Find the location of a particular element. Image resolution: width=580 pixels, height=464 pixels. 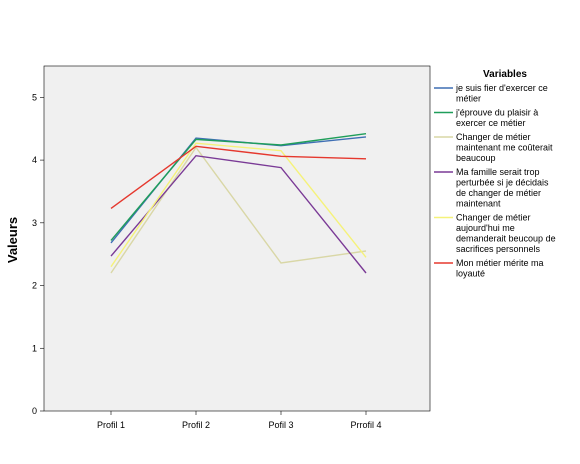

legend-label-2: j'éprouve du plaisir à exercer ce métier is located at coordinates (496, 118).